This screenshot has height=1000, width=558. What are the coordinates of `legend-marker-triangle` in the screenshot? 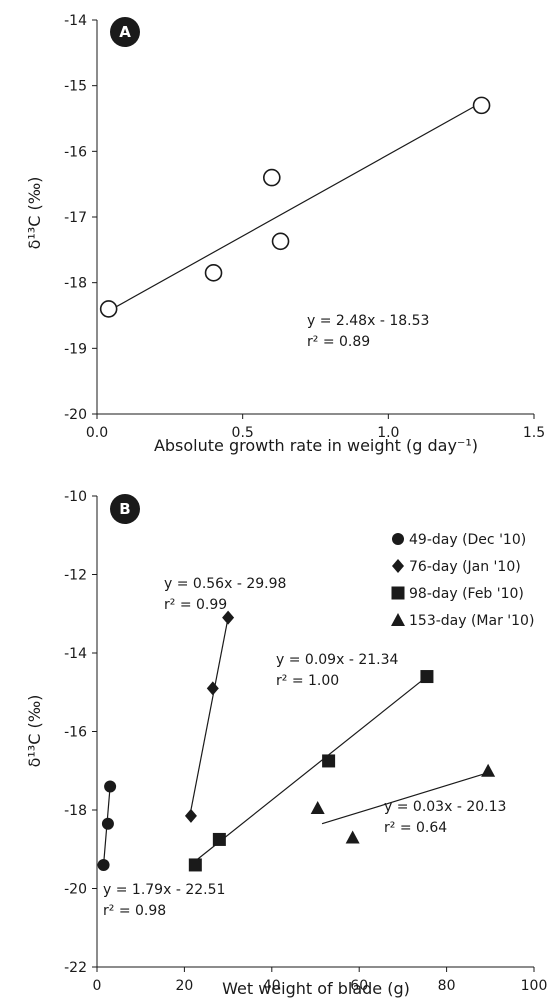 It's located at (398, 619).